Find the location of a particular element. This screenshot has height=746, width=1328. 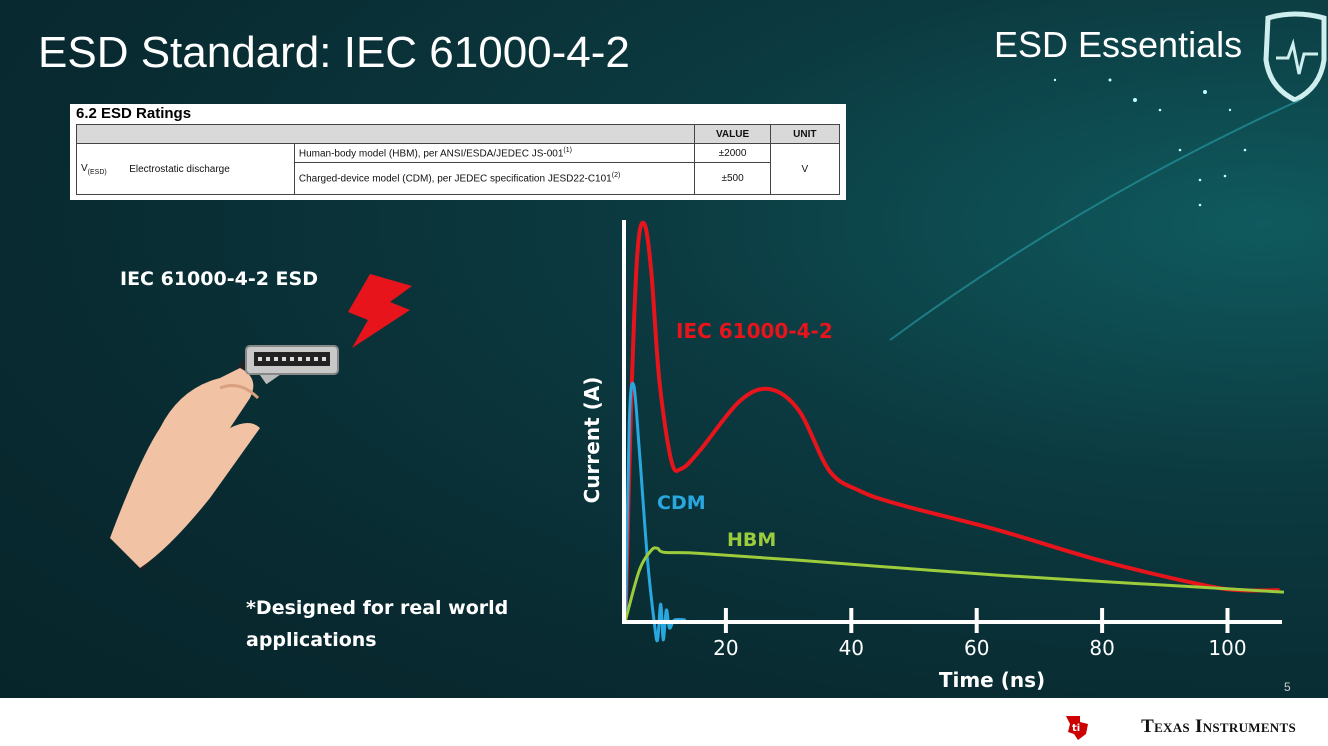

unit-cell: V is located at coordinates (805, 169).